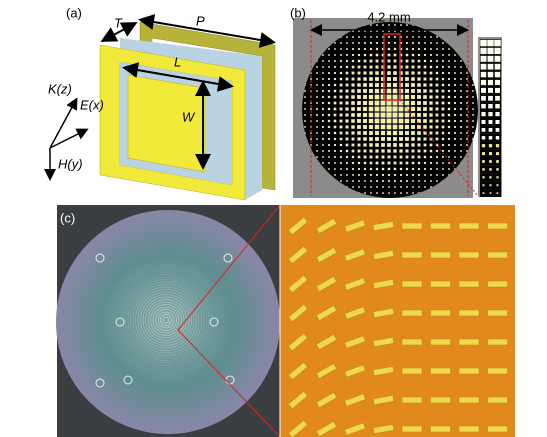 Image resolution: width=547 pixels, height=437 pixels. What do you see at coordinates (388, 16) in the screenshot?
I see `scale-label: 4.2 mm` at bounding box center [388, 16].